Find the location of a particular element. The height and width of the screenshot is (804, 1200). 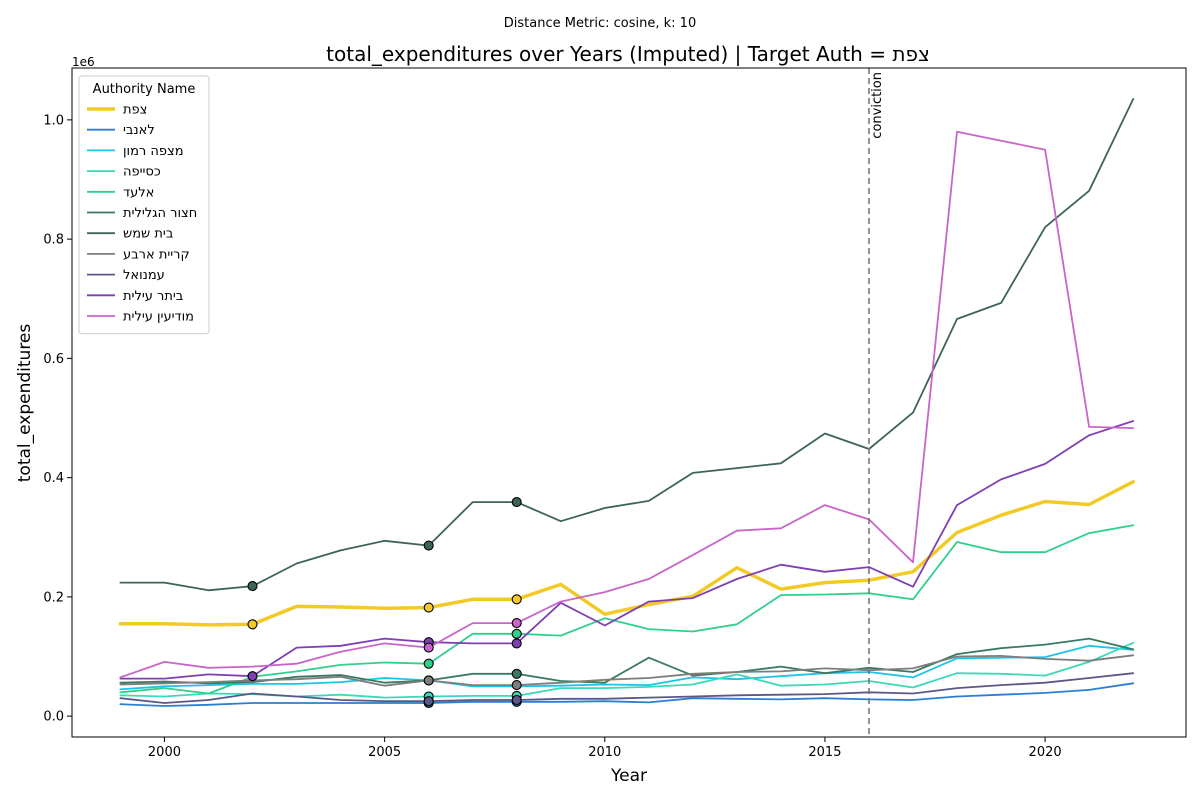

imputed-point-7-2006 is located at coordinates (428, 680).